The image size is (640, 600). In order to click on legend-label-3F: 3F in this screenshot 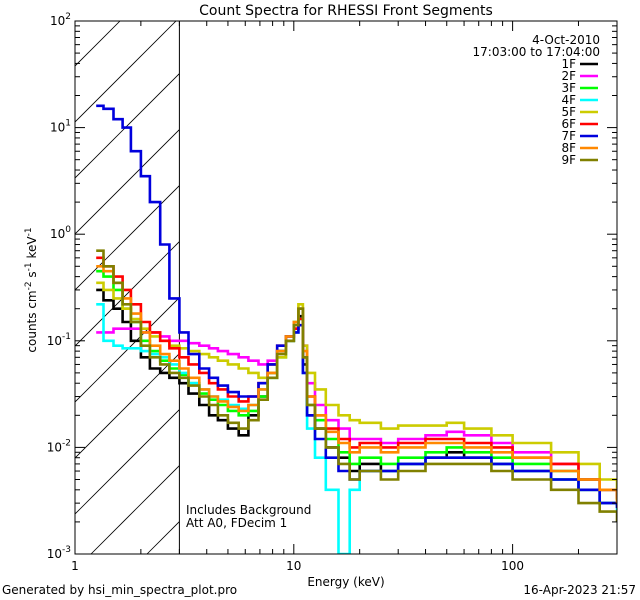, I will do `click(568, 88)`.